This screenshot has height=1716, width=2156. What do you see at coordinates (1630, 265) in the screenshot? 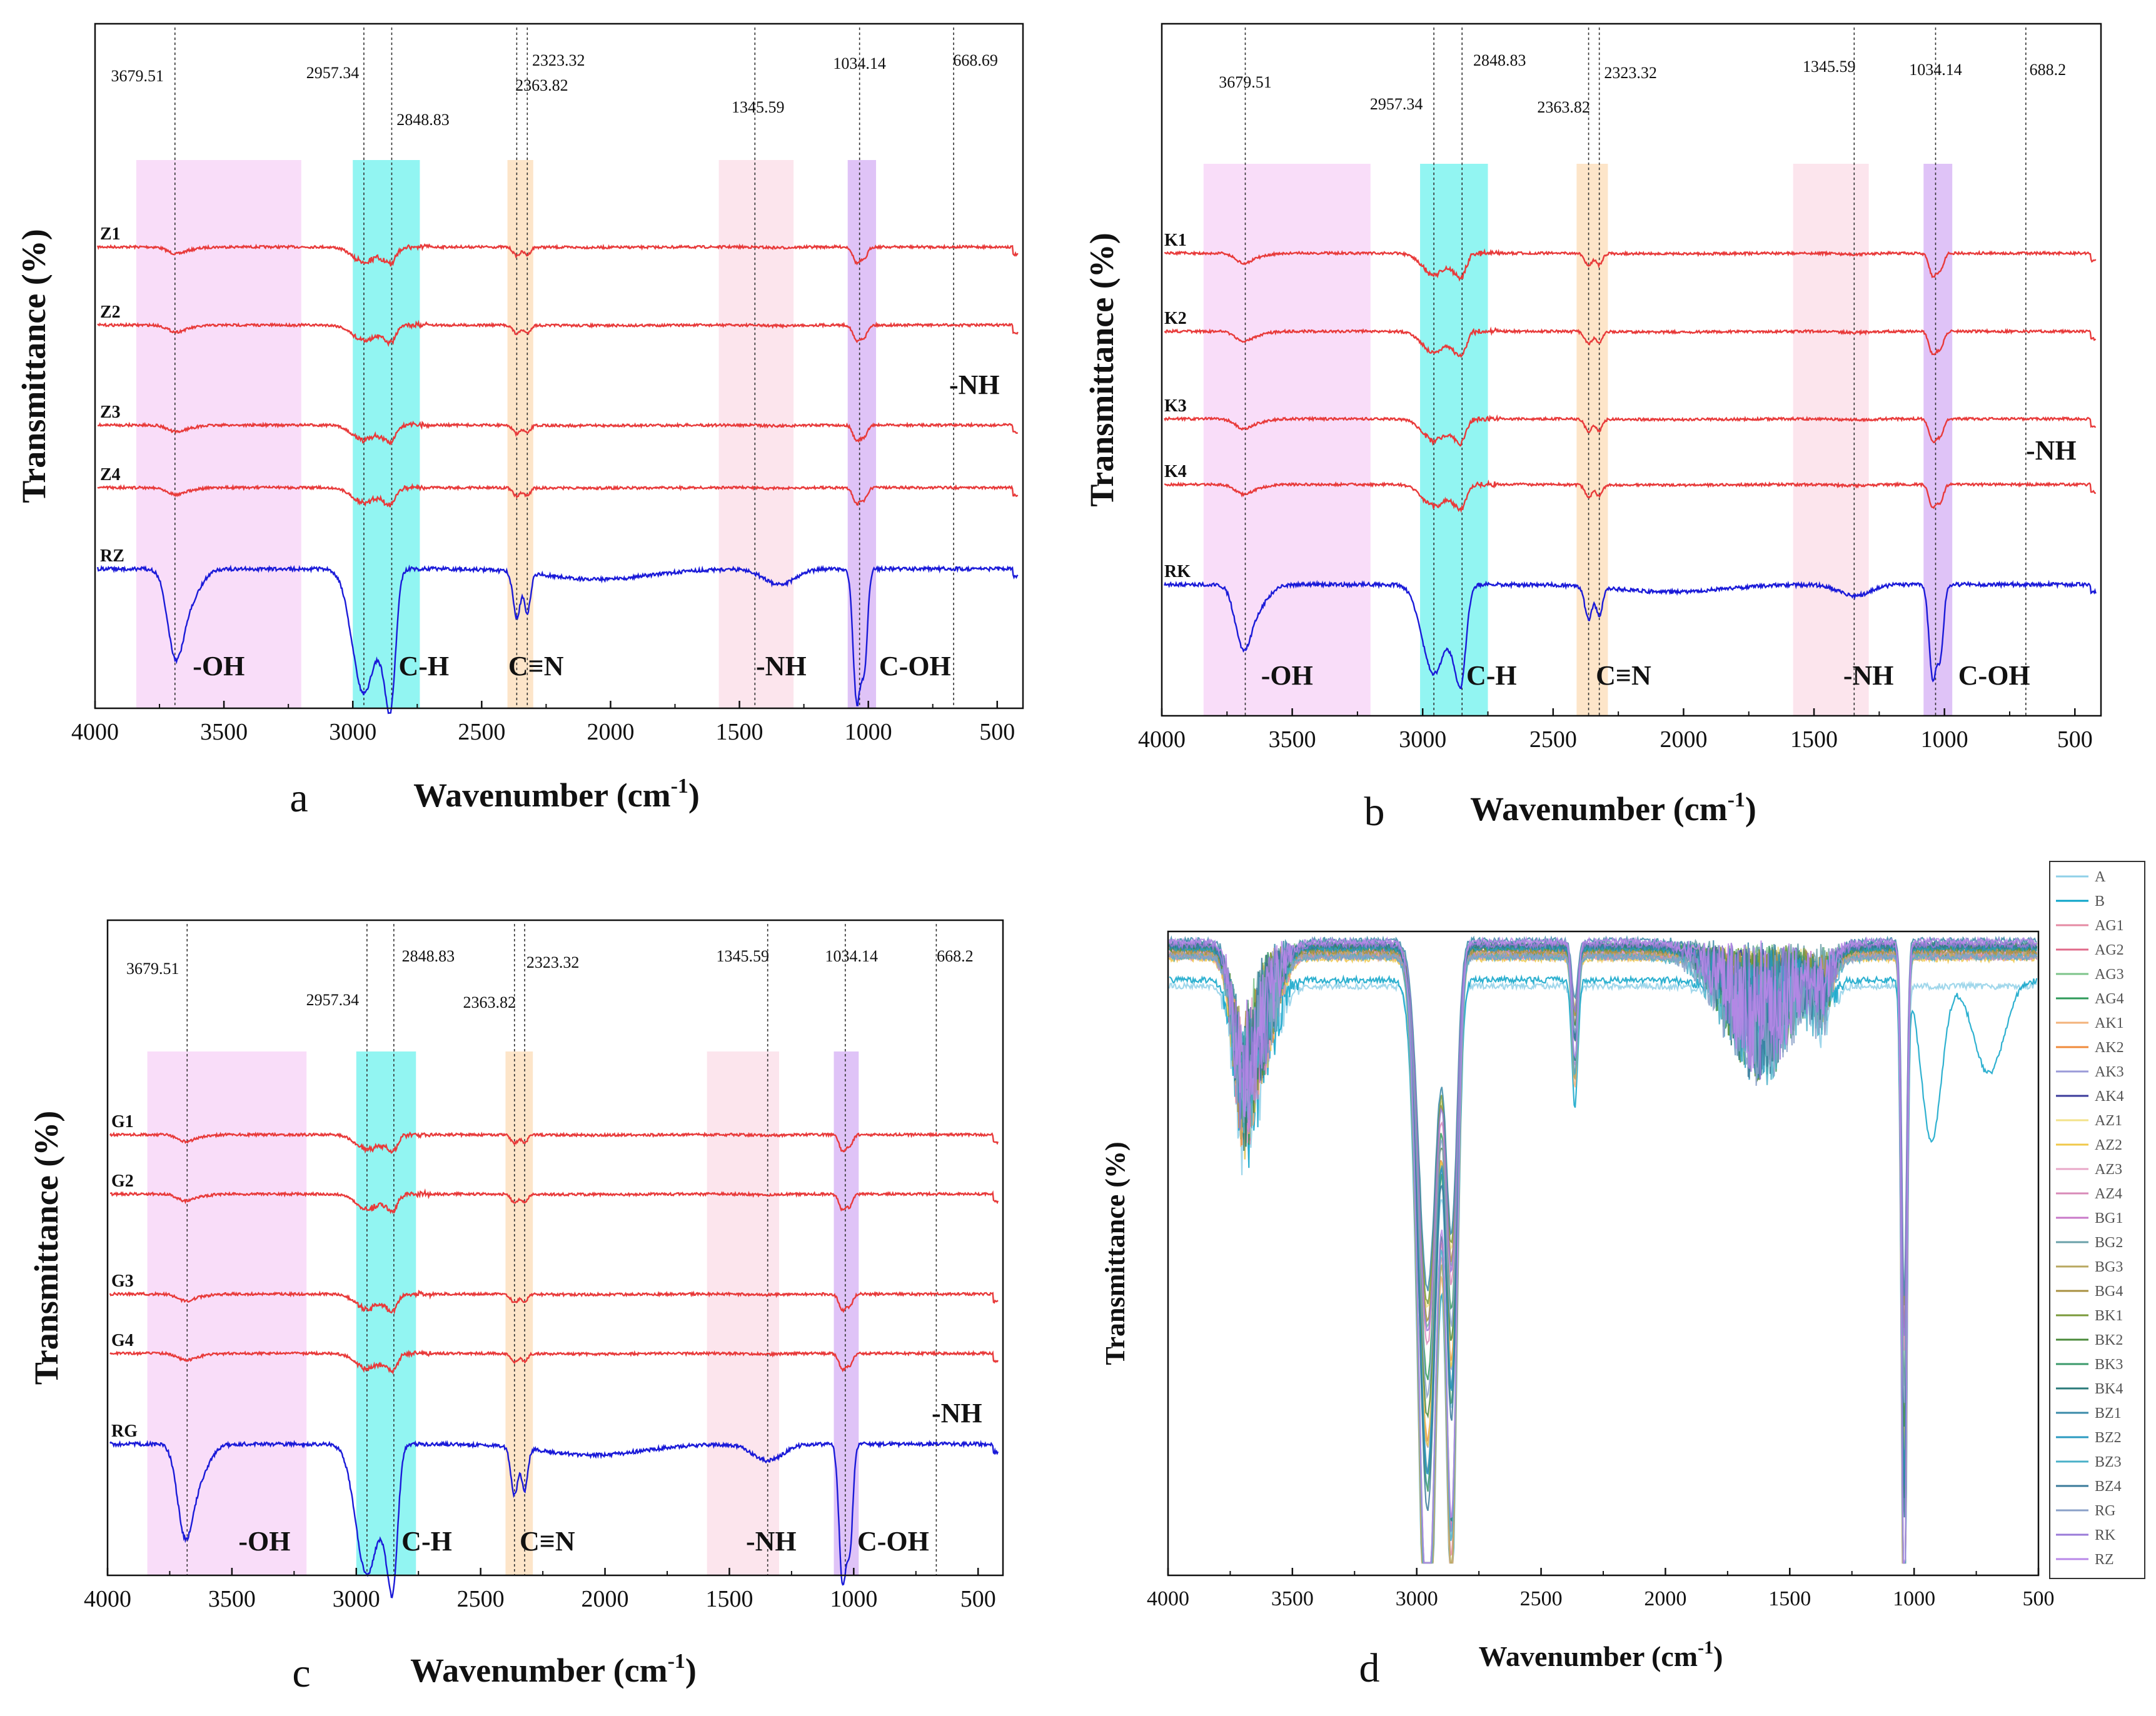
I see `series-line-K1` at bounding box center [1630, 265].